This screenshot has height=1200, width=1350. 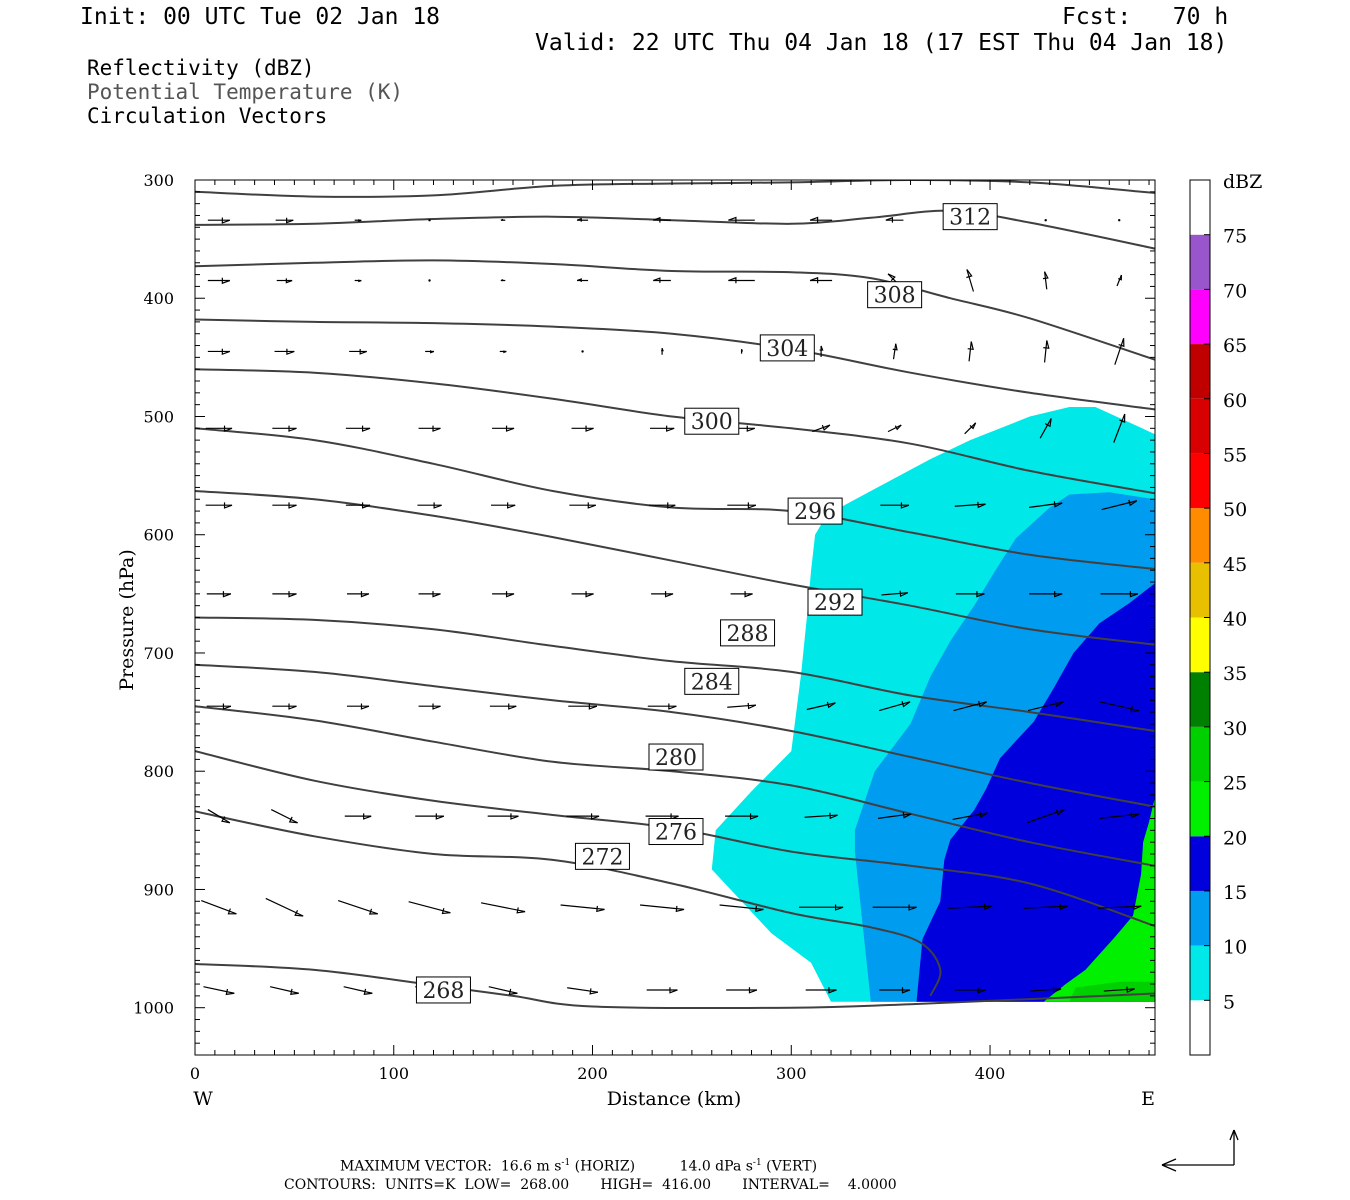 What do you see at coordinates (1229, 1002) in the screenshot?
I see `colorbar-tick-label: 5` at bounding box center [1229, 1002].